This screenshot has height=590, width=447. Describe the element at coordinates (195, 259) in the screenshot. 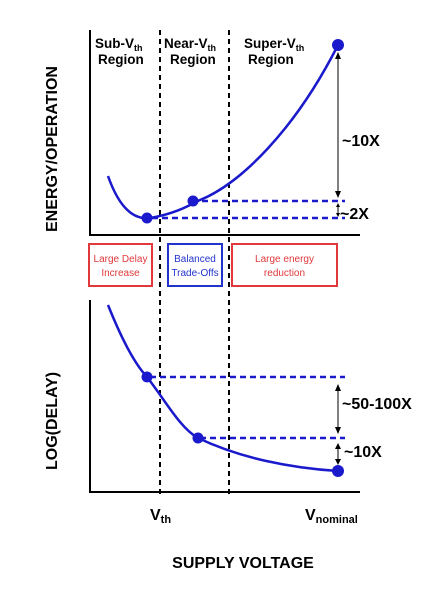

I see `box-balanced-trade-offs-line1: Balanced` at that location.